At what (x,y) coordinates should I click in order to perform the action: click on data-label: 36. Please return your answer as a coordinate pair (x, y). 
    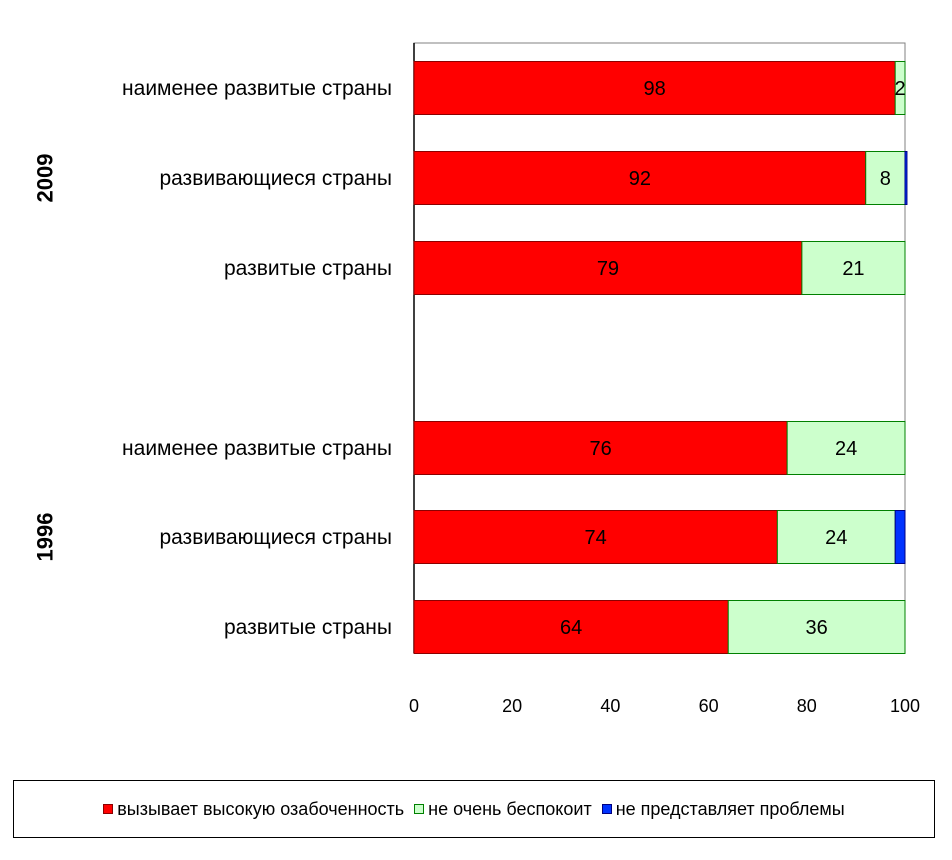
    Looking at the image, I should click on (816, 628).